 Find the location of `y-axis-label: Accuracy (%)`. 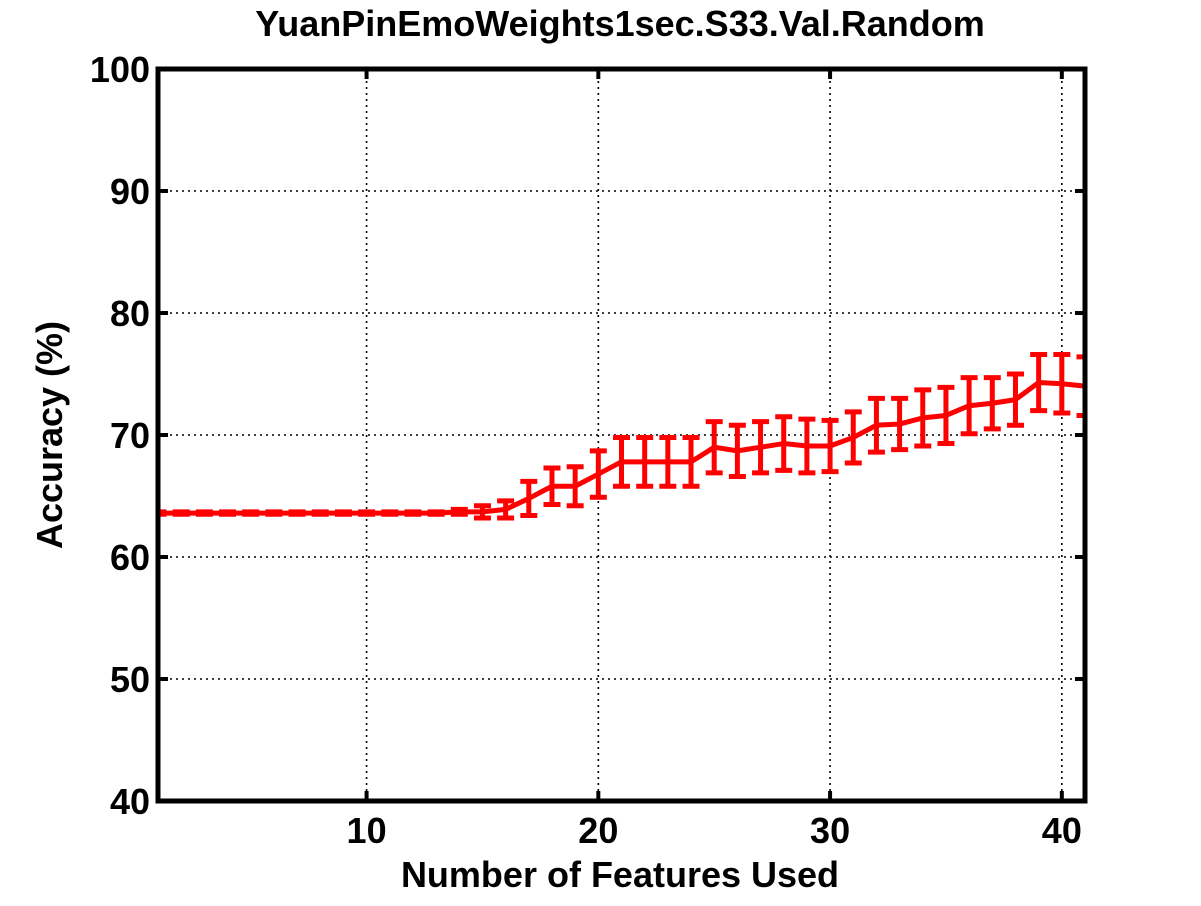

y-axis-label: Accuracy (%) is located at coordinates (49, 435).